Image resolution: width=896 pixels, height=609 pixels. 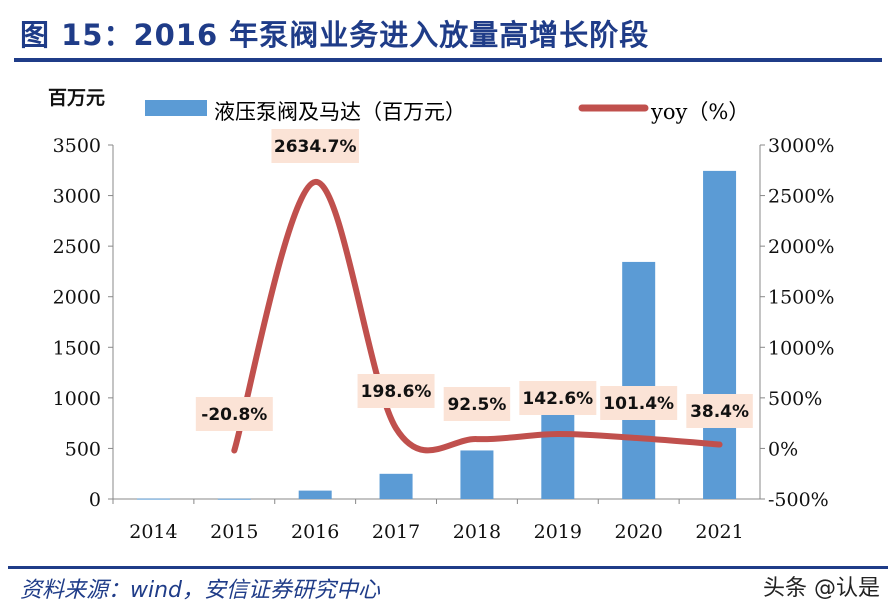 I want to click on bar-2017, so click(x=396, y=486).